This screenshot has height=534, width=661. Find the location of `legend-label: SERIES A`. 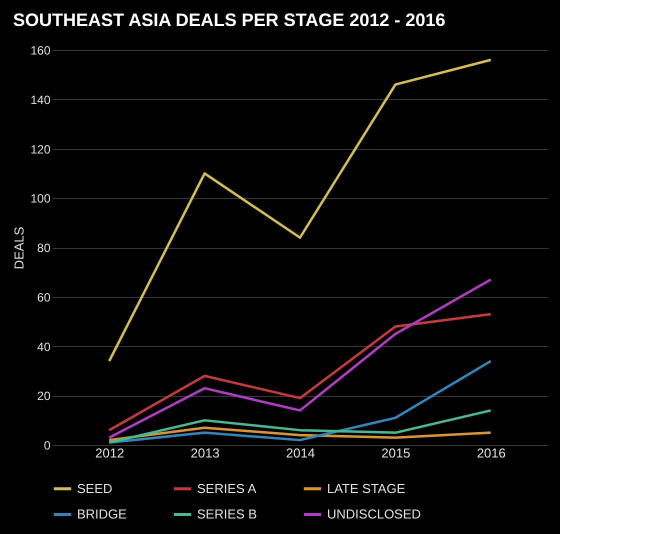

legend-label: SERIES A is located at coordinates (227, 488).